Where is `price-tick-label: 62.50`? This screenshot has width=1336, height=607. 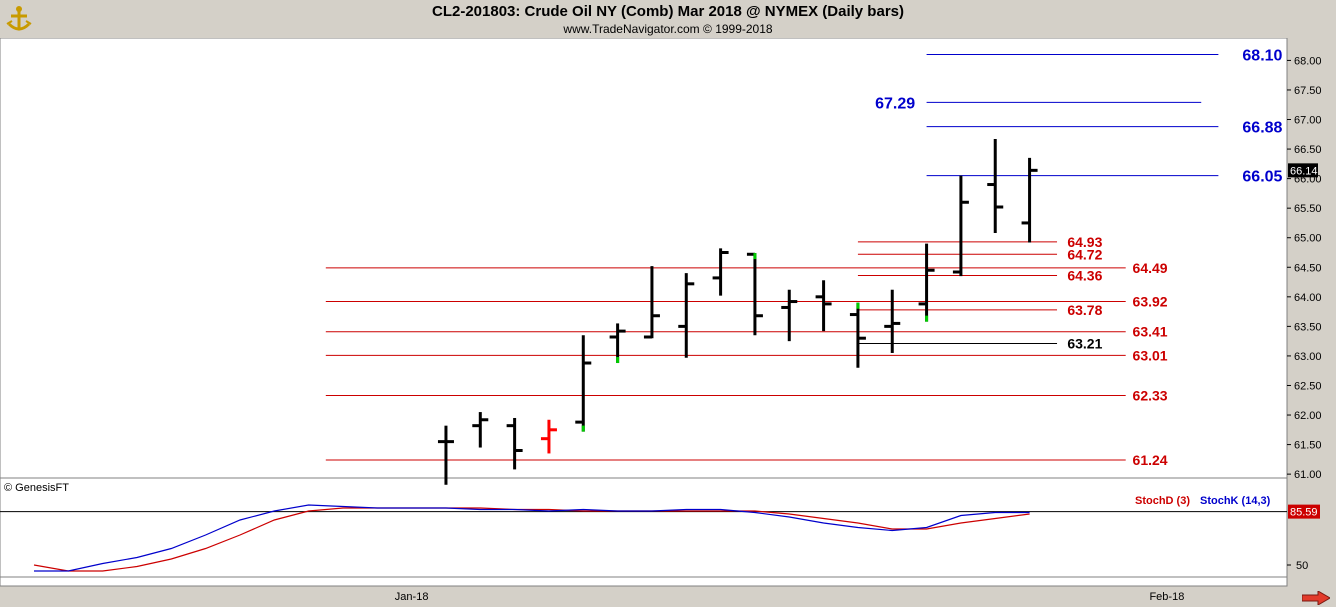 price-tick-label: 62.50 is located at coordinates (1308, 386).